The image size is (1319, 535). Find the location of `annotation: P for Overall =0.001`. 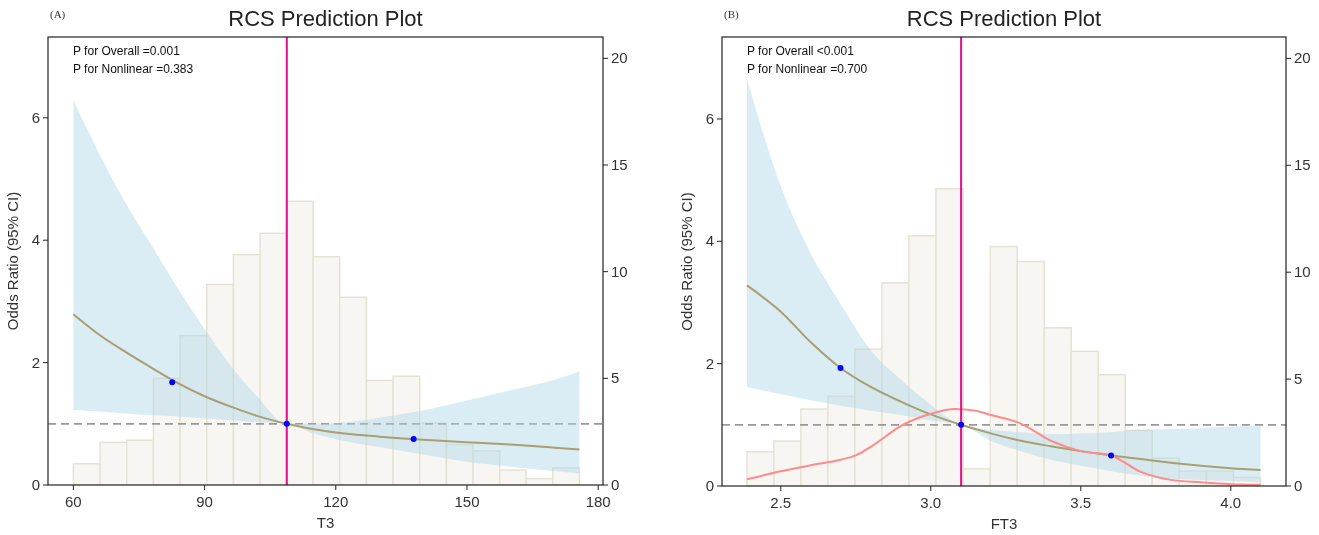

annotation: P for Overall =0.001 is located at coordinates (127, 51).